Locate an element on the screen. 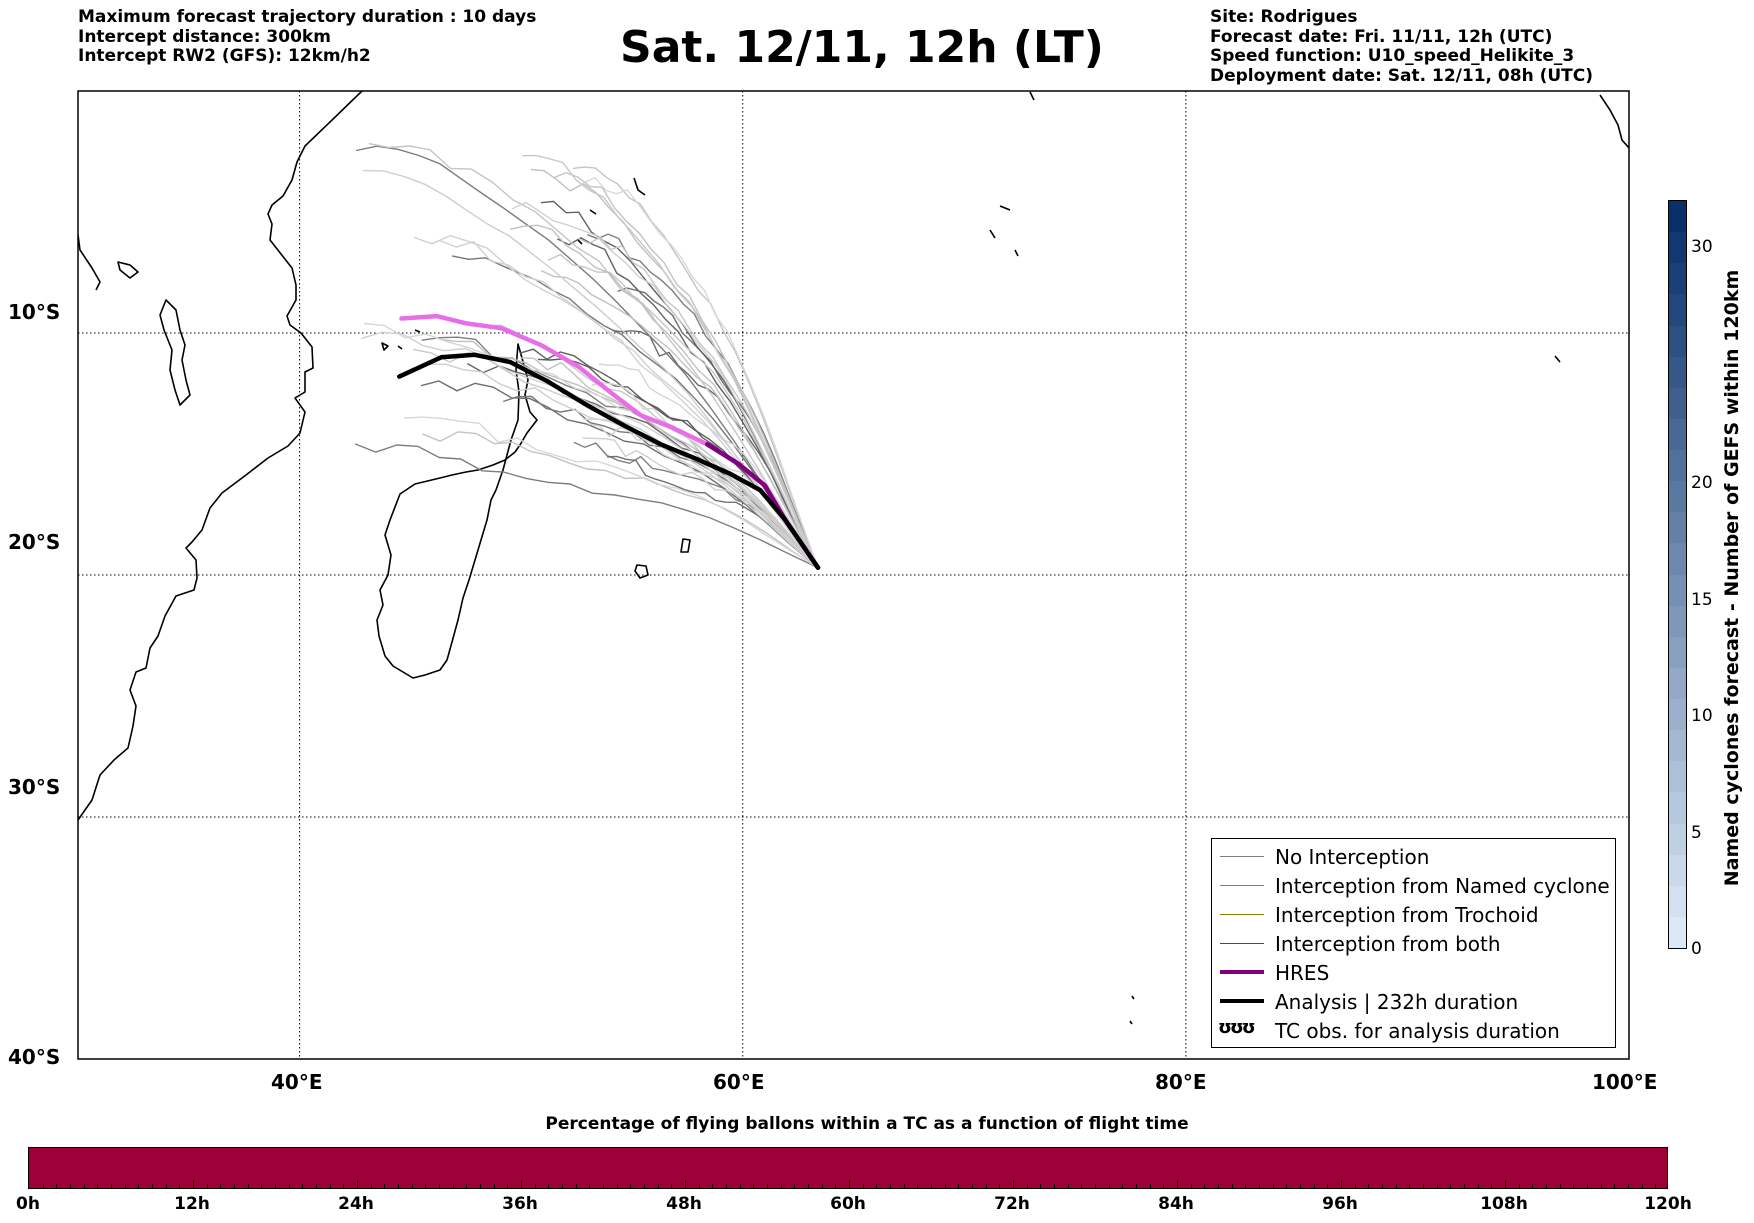 The height and width of the screenshot is (1223, 1754). header-line: Forecast date: Fri. 11/11, 12h (UTC) is located at coordinates (1381, 36).